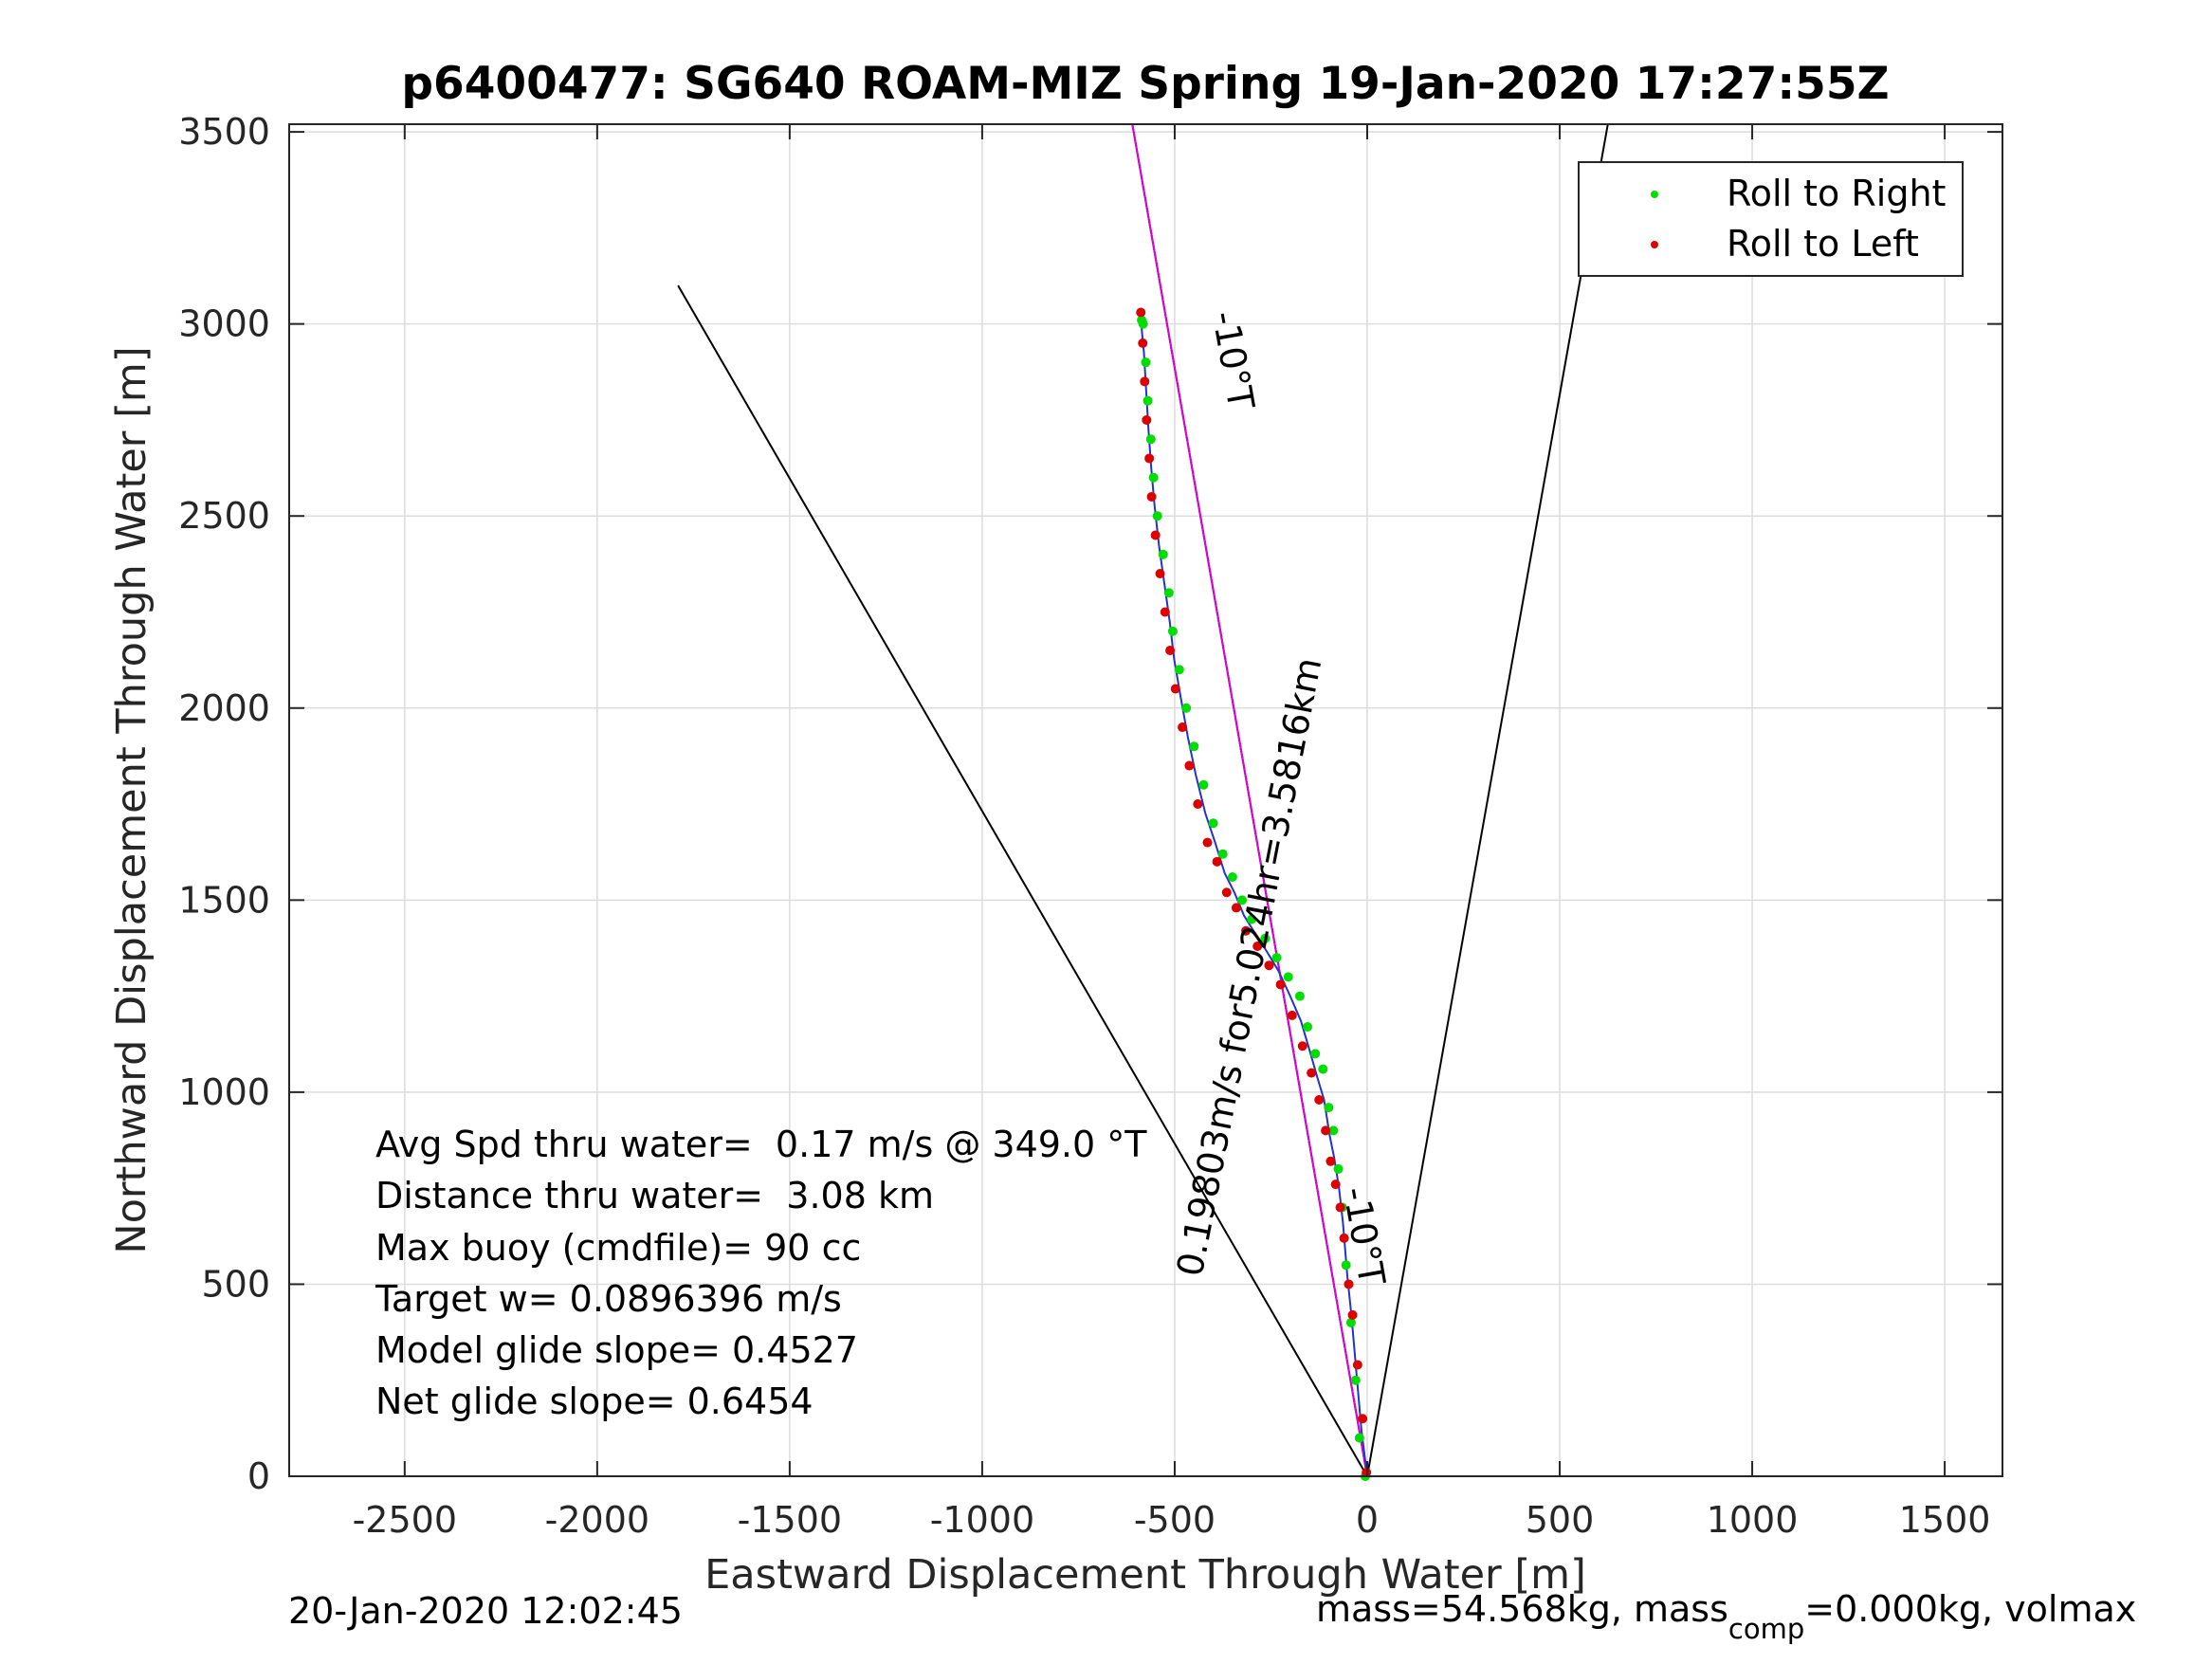 This screenshot has height=1664, width=2212. What do you see at coordinates (654, 1195) in the screenshot?
I see `annotation-distance: Distance thru water= 3.08 km` at bounding box center [654, 1195].